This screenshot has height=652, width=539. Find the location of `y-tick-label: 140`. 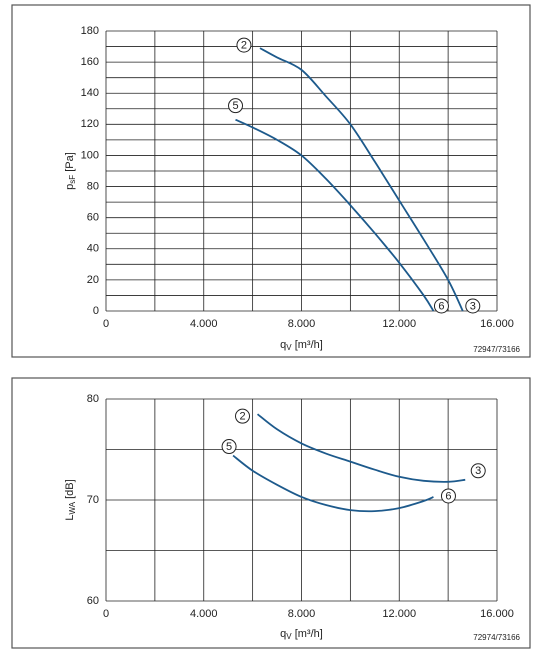

y-tick-label: 140 is located at coordinates (90, 93).